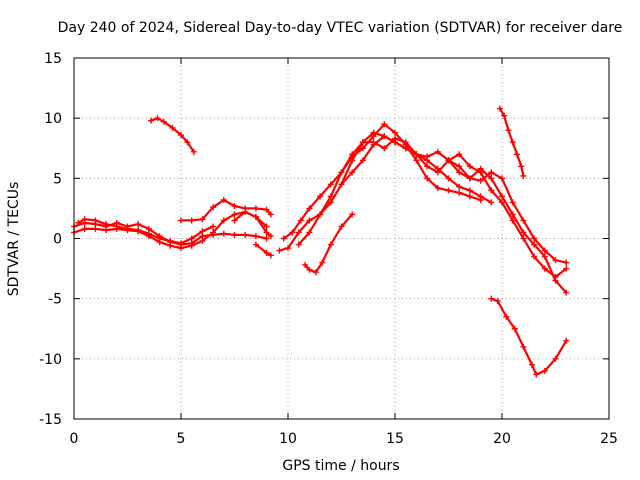 Image resolution: width=640 pixels, height=480 pixels. What do you see at coordinates (340, 466) in the screenshot?
I see `x-axis-title: GPS time / hours` at bounding box center [340, 466].